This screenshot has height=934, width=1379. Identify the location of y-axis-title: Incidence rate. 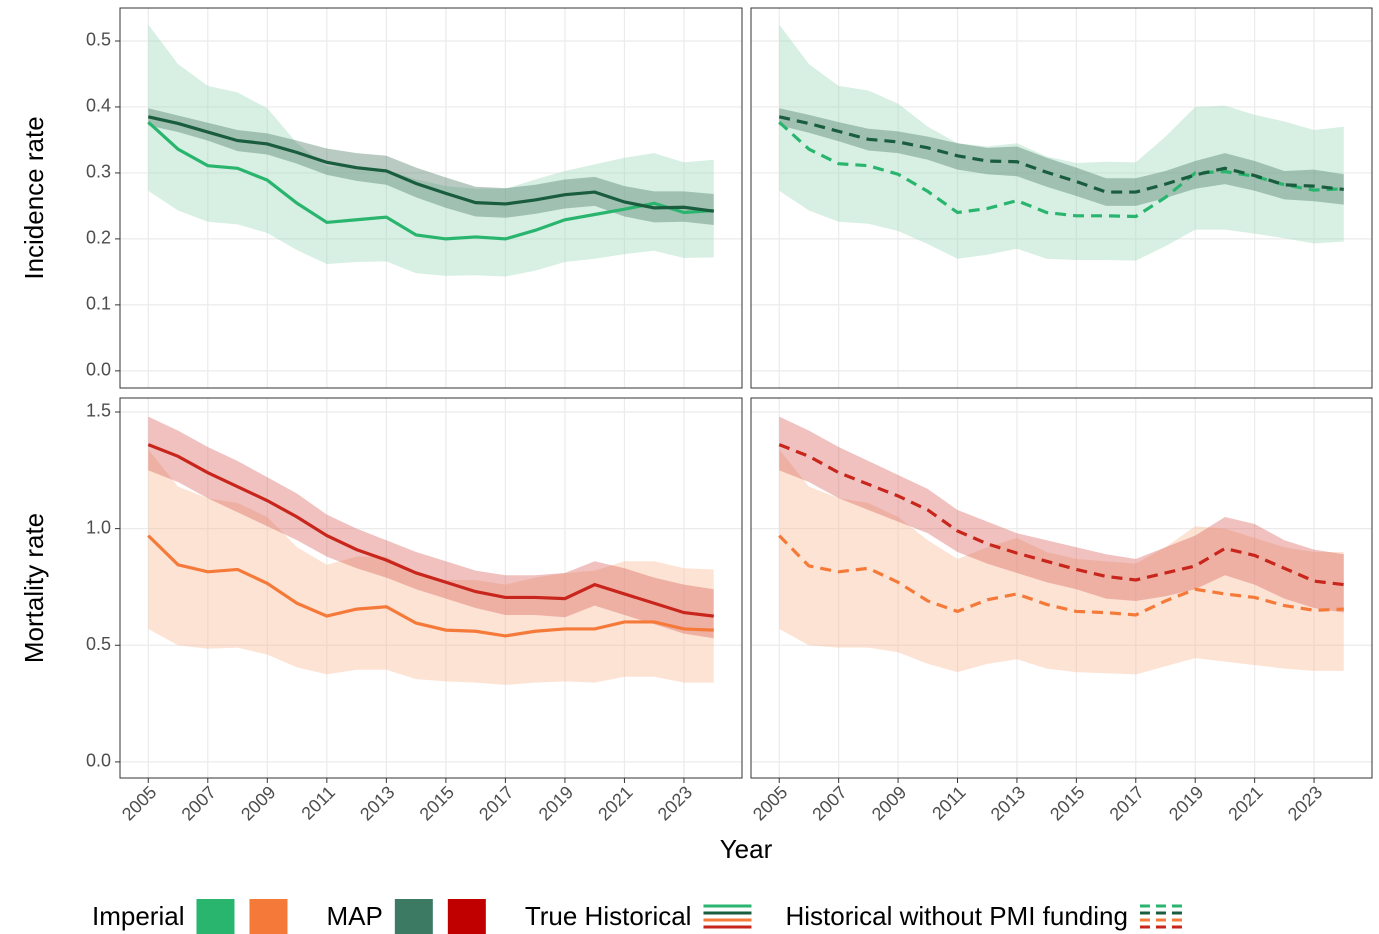
(34, 197).